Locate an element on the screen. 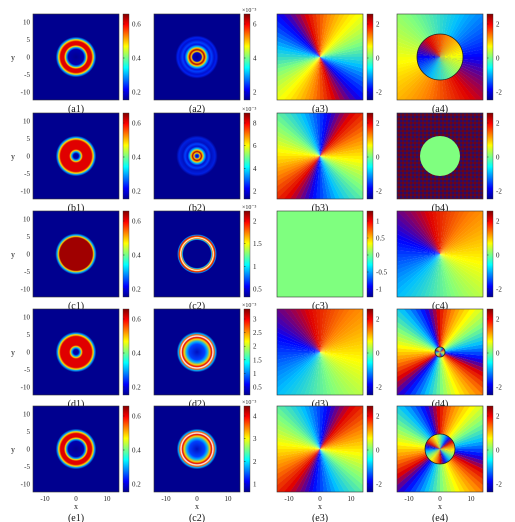 The width and height of the screenshot is (515, 522). panel-label: (a3) is located at coordinates (320, 109).